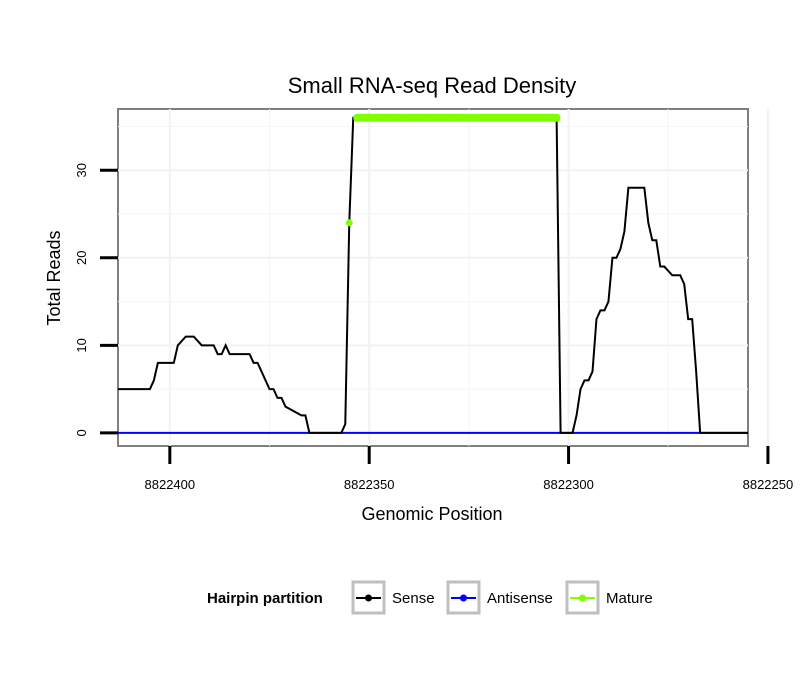 This screenshot has width=810, height=690. What do you see at coordinates (81, 432) in the screenshot?
I see `y-tick-label: 0` at bounding box center [81, 432].